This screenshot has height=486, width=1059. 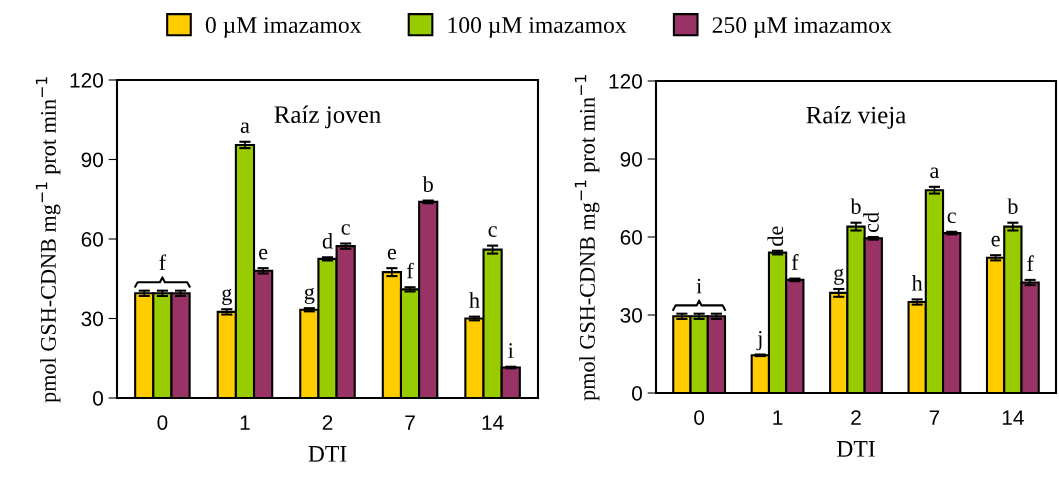 I want to click on data-label: de, so click(x=775, y=236).